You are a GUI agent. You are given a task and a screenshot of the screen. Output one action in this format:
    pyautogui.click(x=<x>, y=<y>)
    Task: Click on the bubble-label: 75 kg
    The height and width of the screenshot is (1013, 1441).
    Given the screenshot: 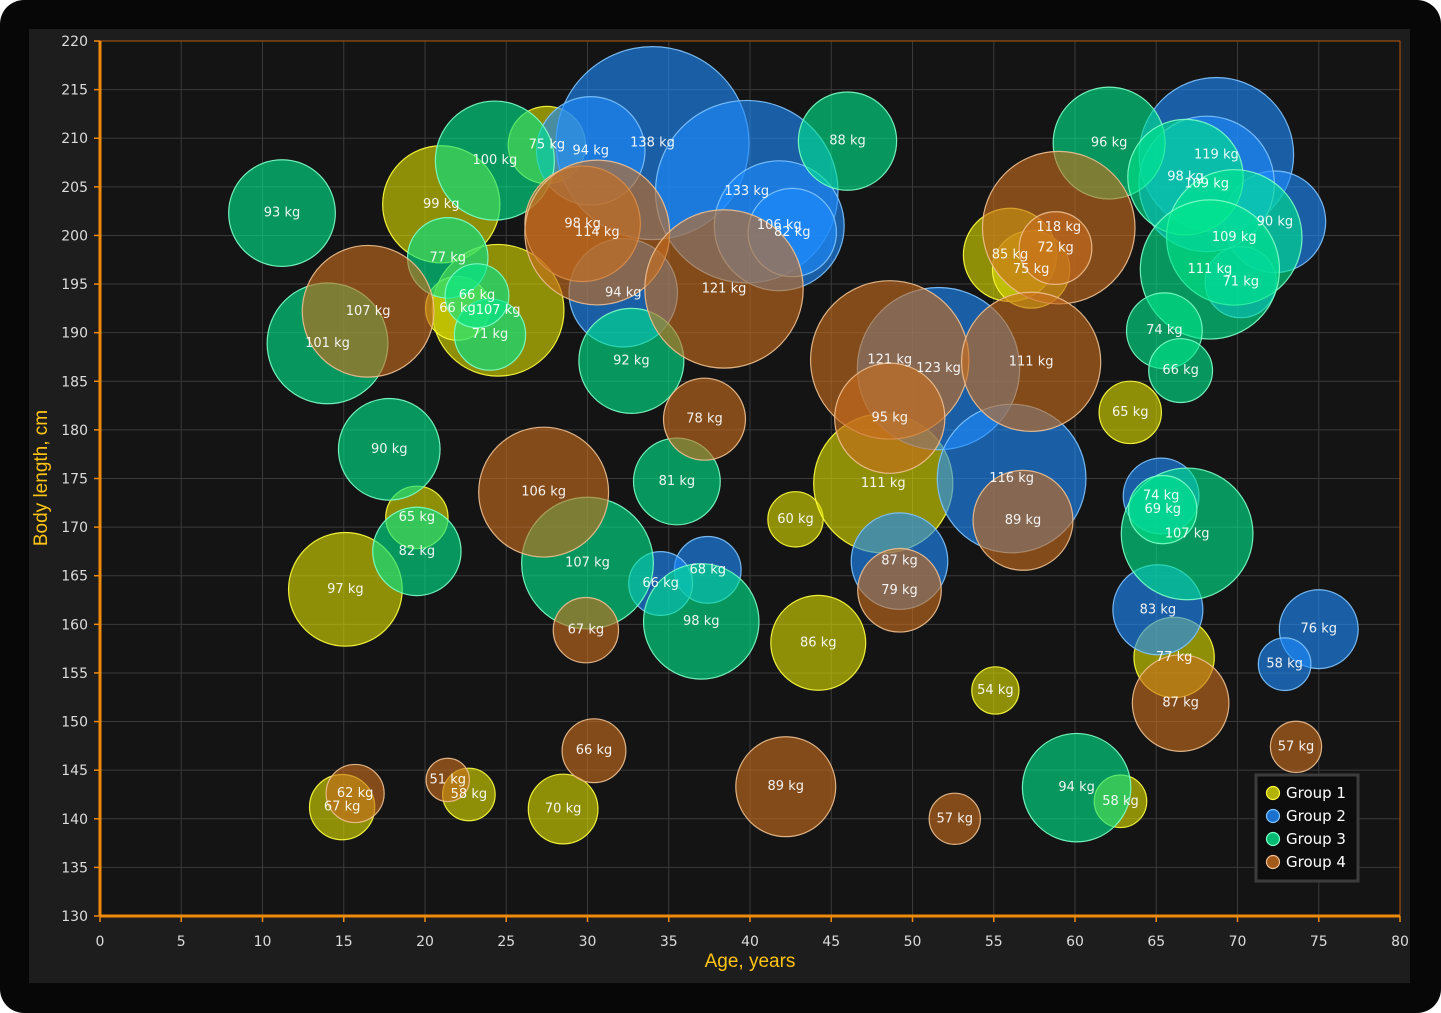 What is the action you would take?
    pyautogui.click(x=547, y=145)
    